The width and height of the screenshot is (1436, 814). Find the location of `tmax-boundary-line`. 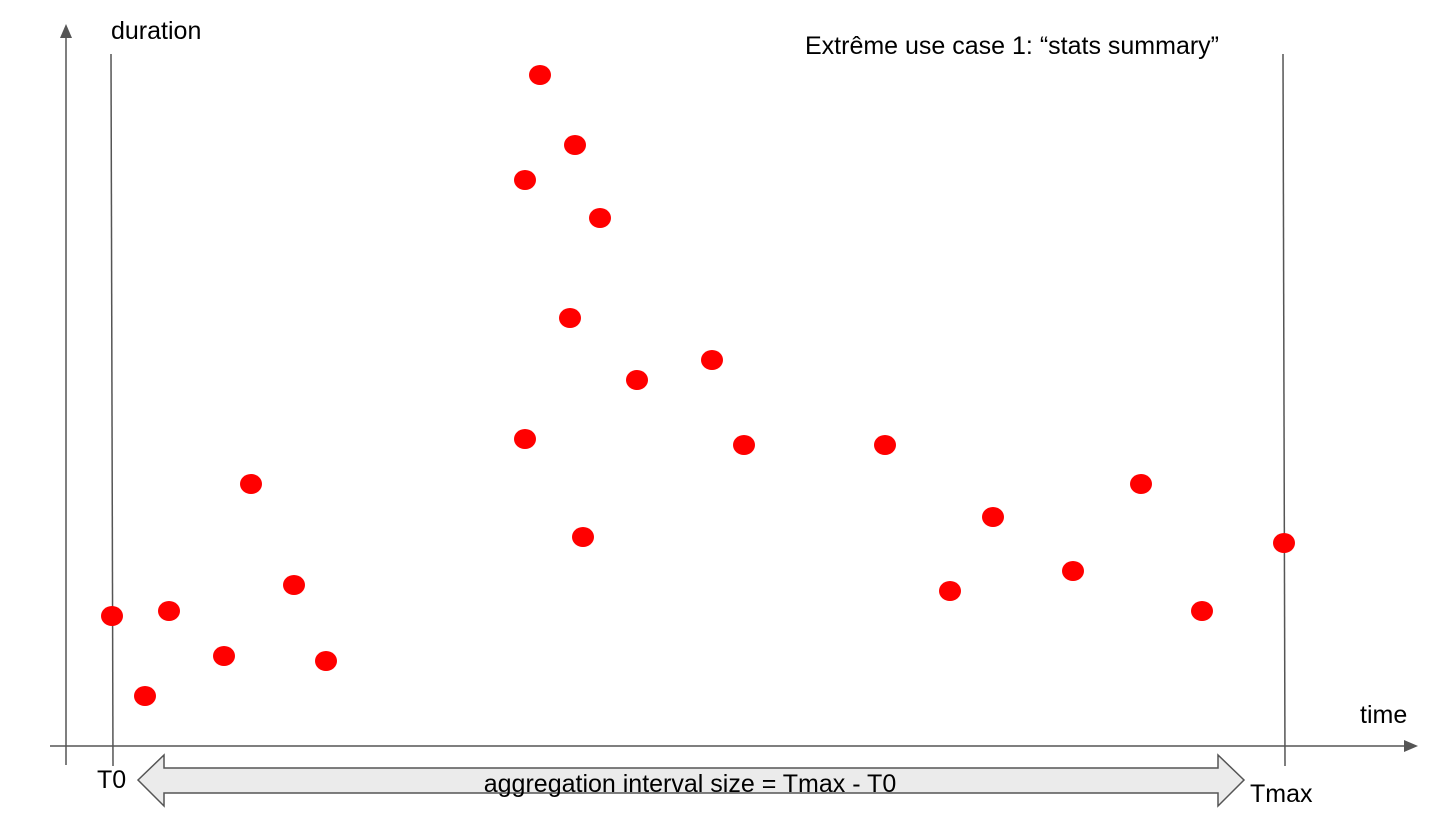

tmax-boundary-line is located at coordinates (1284, 410).